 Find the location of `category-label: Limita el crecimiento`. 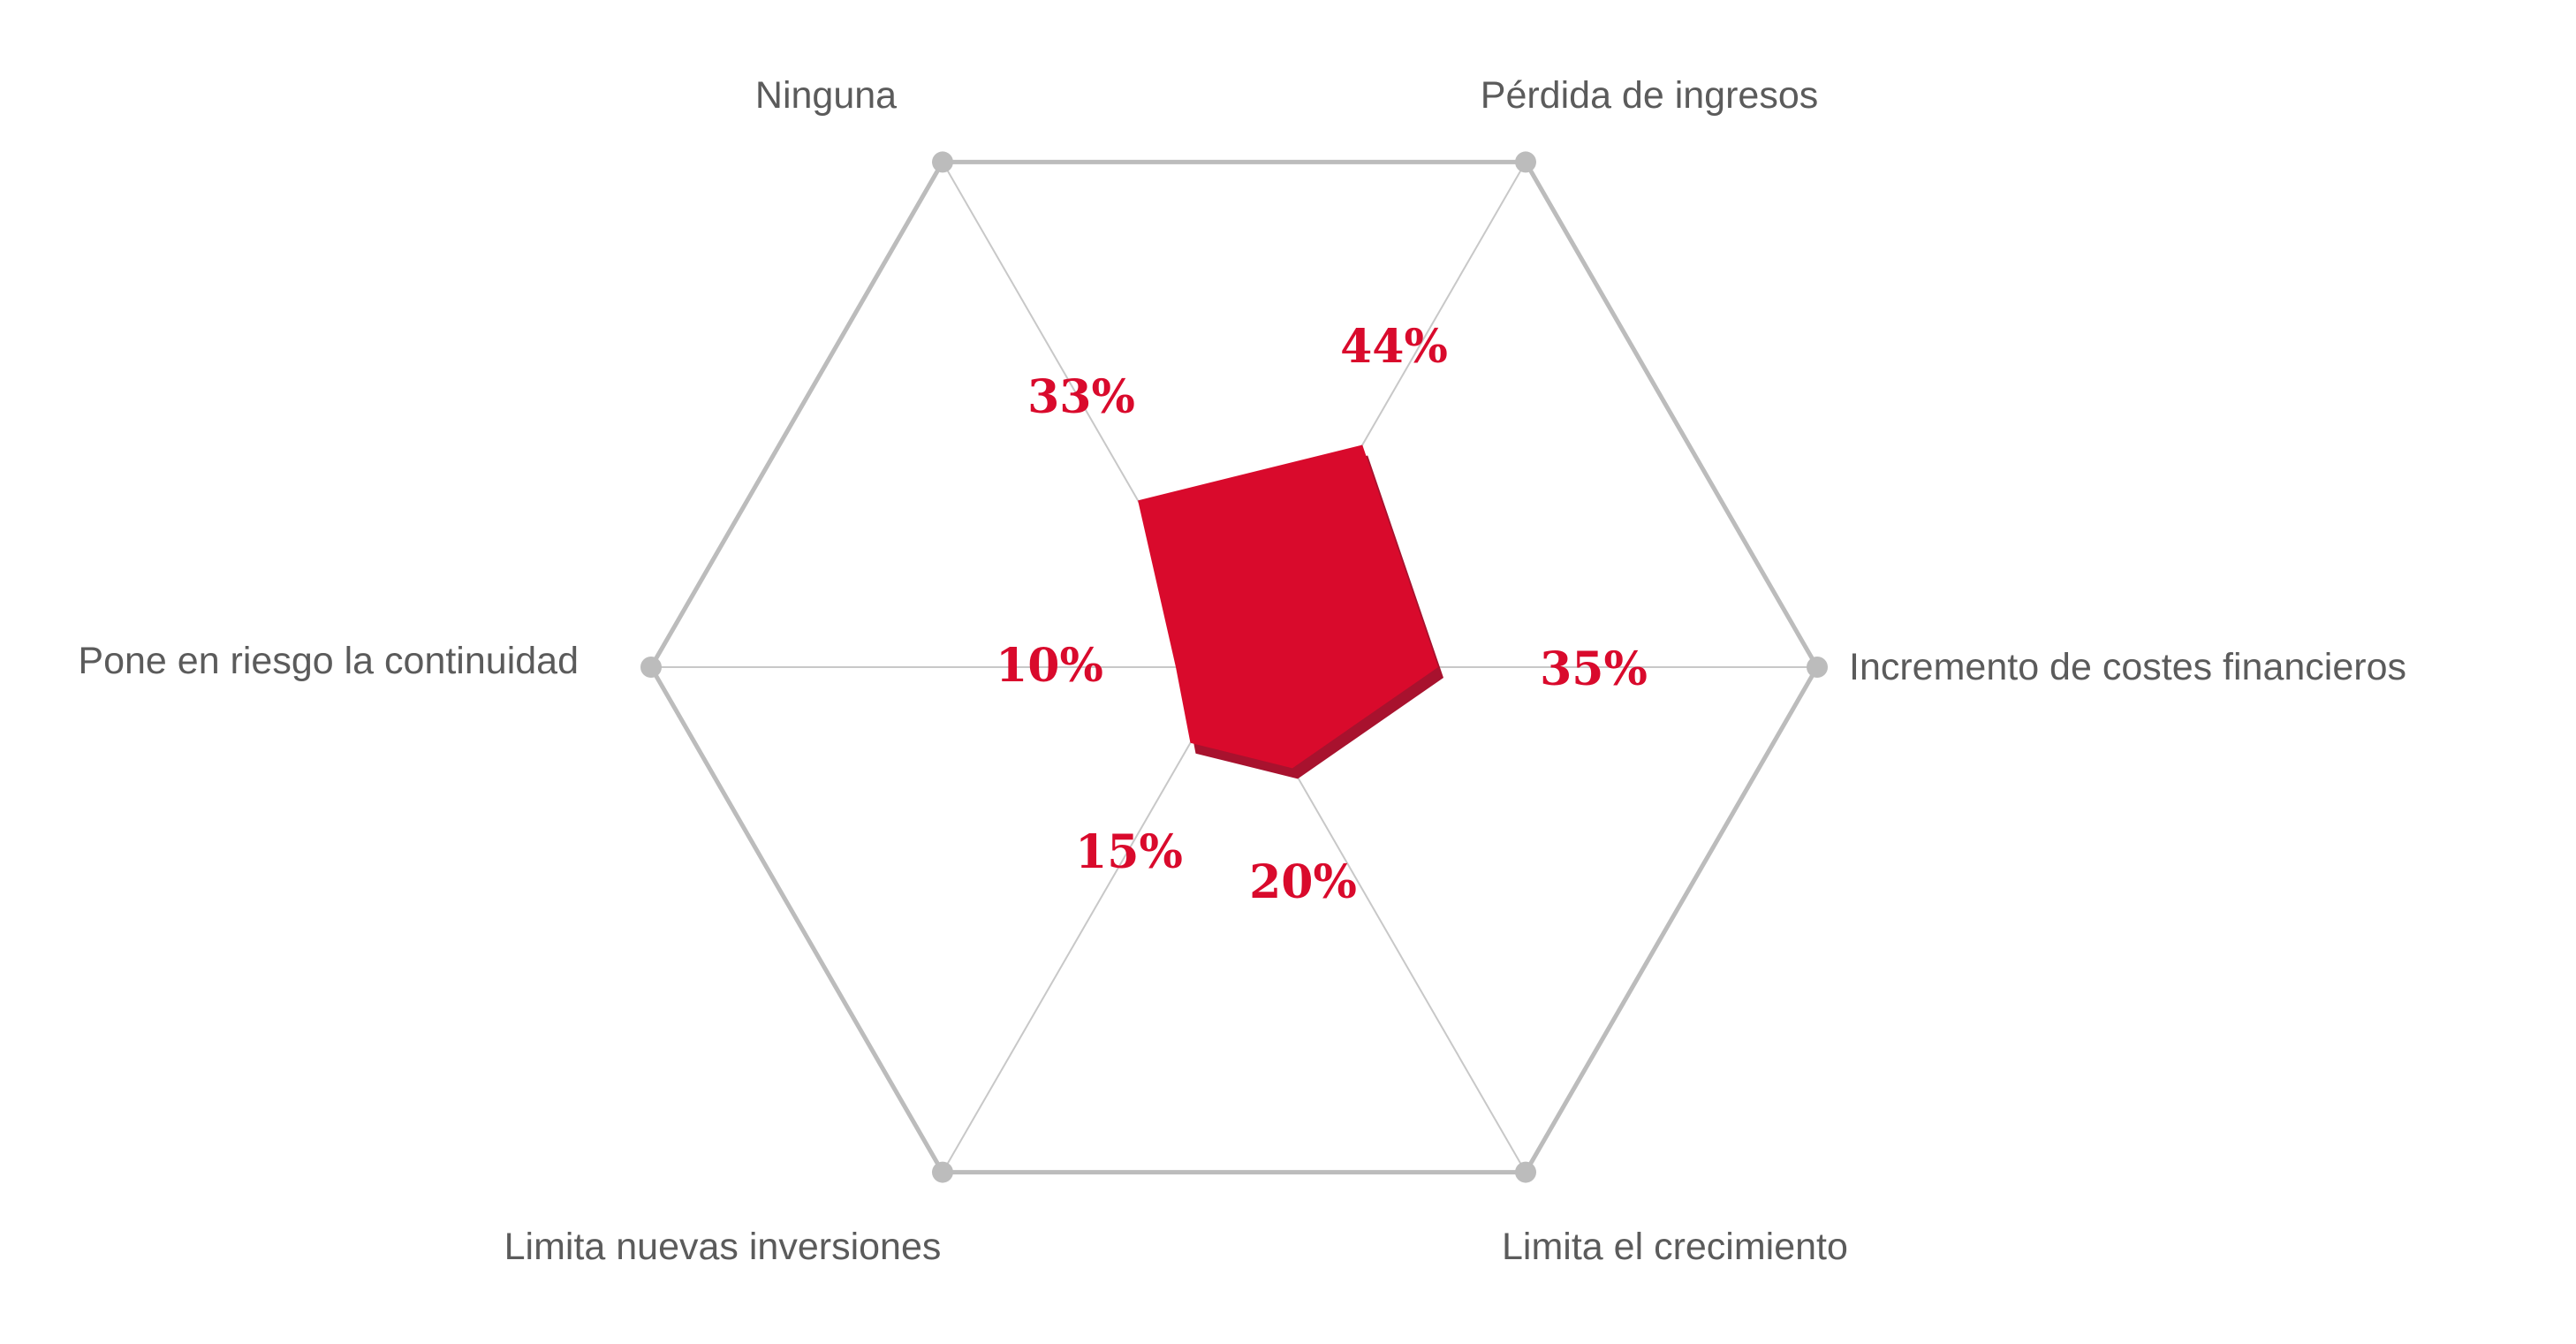

category-label: Limita el crecimiento is located at coordinates (1675, 1247).